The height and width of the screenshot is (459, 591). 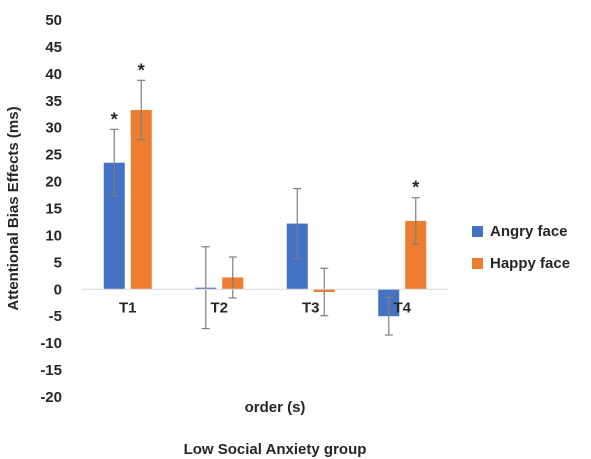 I want to click on y-tick-label: -10, so click(x=51, y=343).